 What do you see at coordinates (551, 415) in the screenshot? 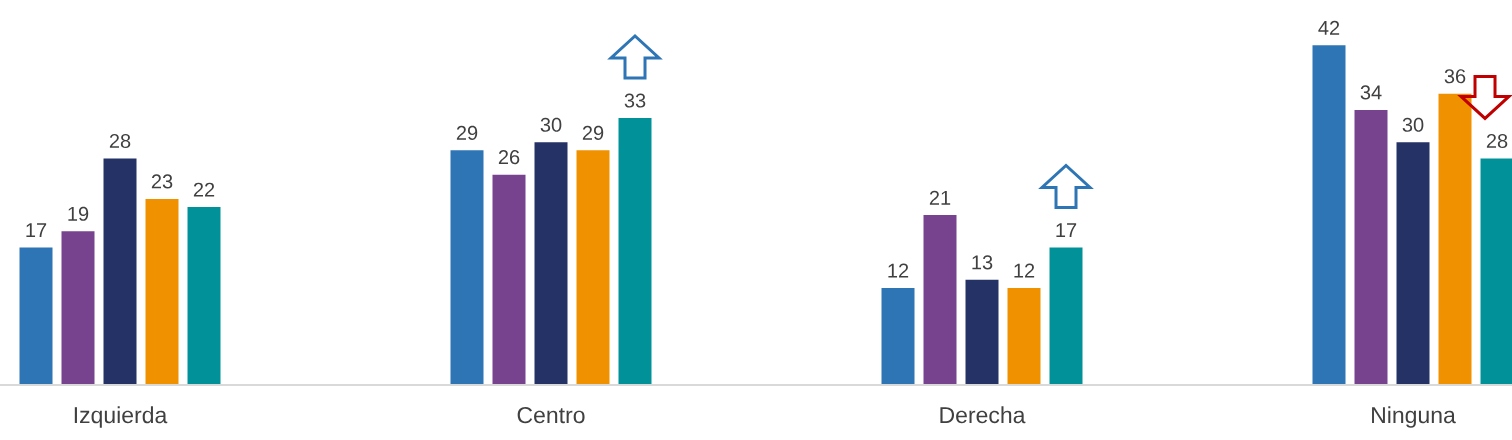
I see `x-tick-label: Centro` at bounding box center [551, 415].